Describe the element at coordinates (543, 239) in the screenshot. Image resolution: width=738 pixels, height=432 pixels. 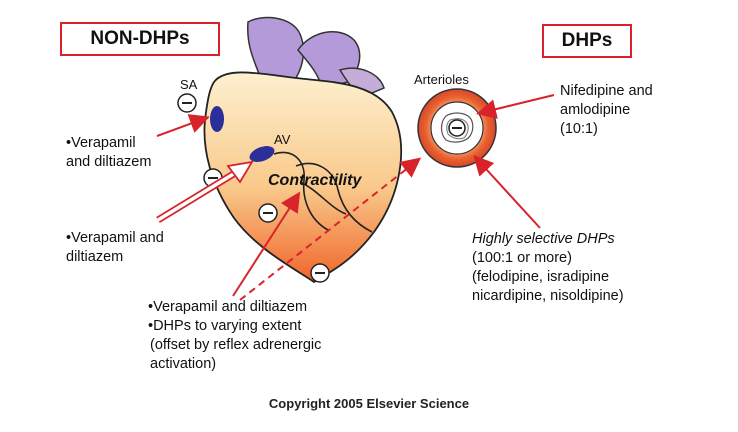
I see `selective-line-1: Highly selective DHPs` at that location.